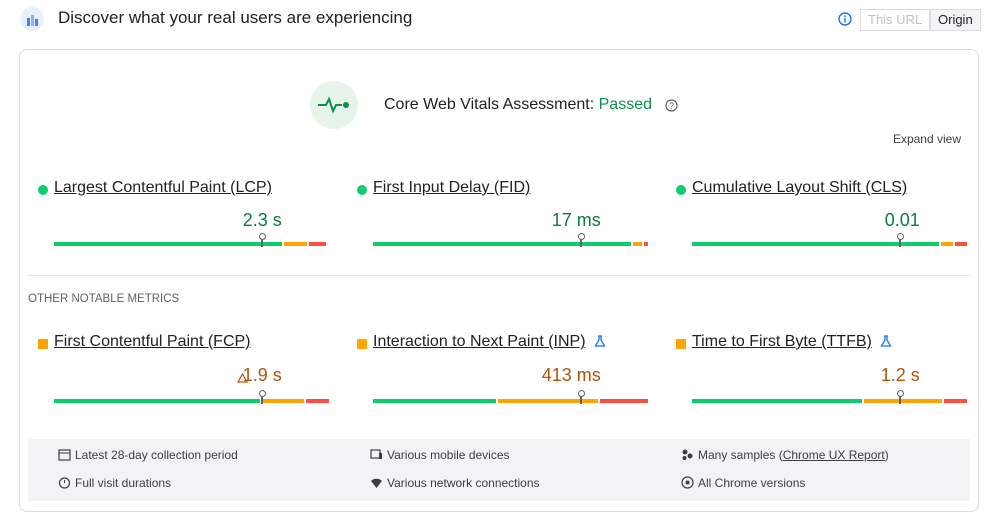  I want to click on samples-text: Many samples (, so click(740, 455).